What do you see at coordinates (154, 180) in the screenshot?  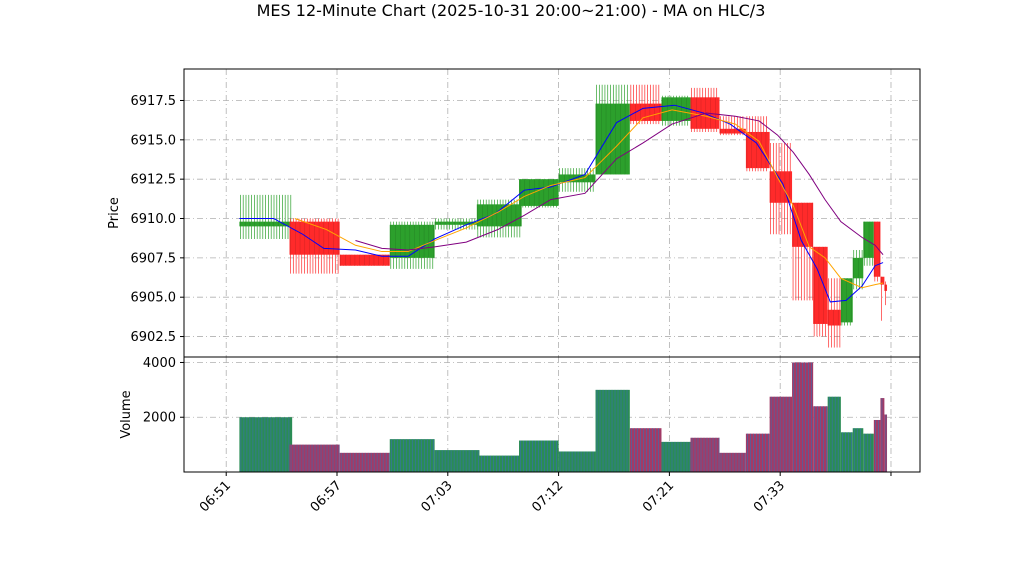 I see `price-ytick-label: 6912.5` at bounding box center [154, 180].